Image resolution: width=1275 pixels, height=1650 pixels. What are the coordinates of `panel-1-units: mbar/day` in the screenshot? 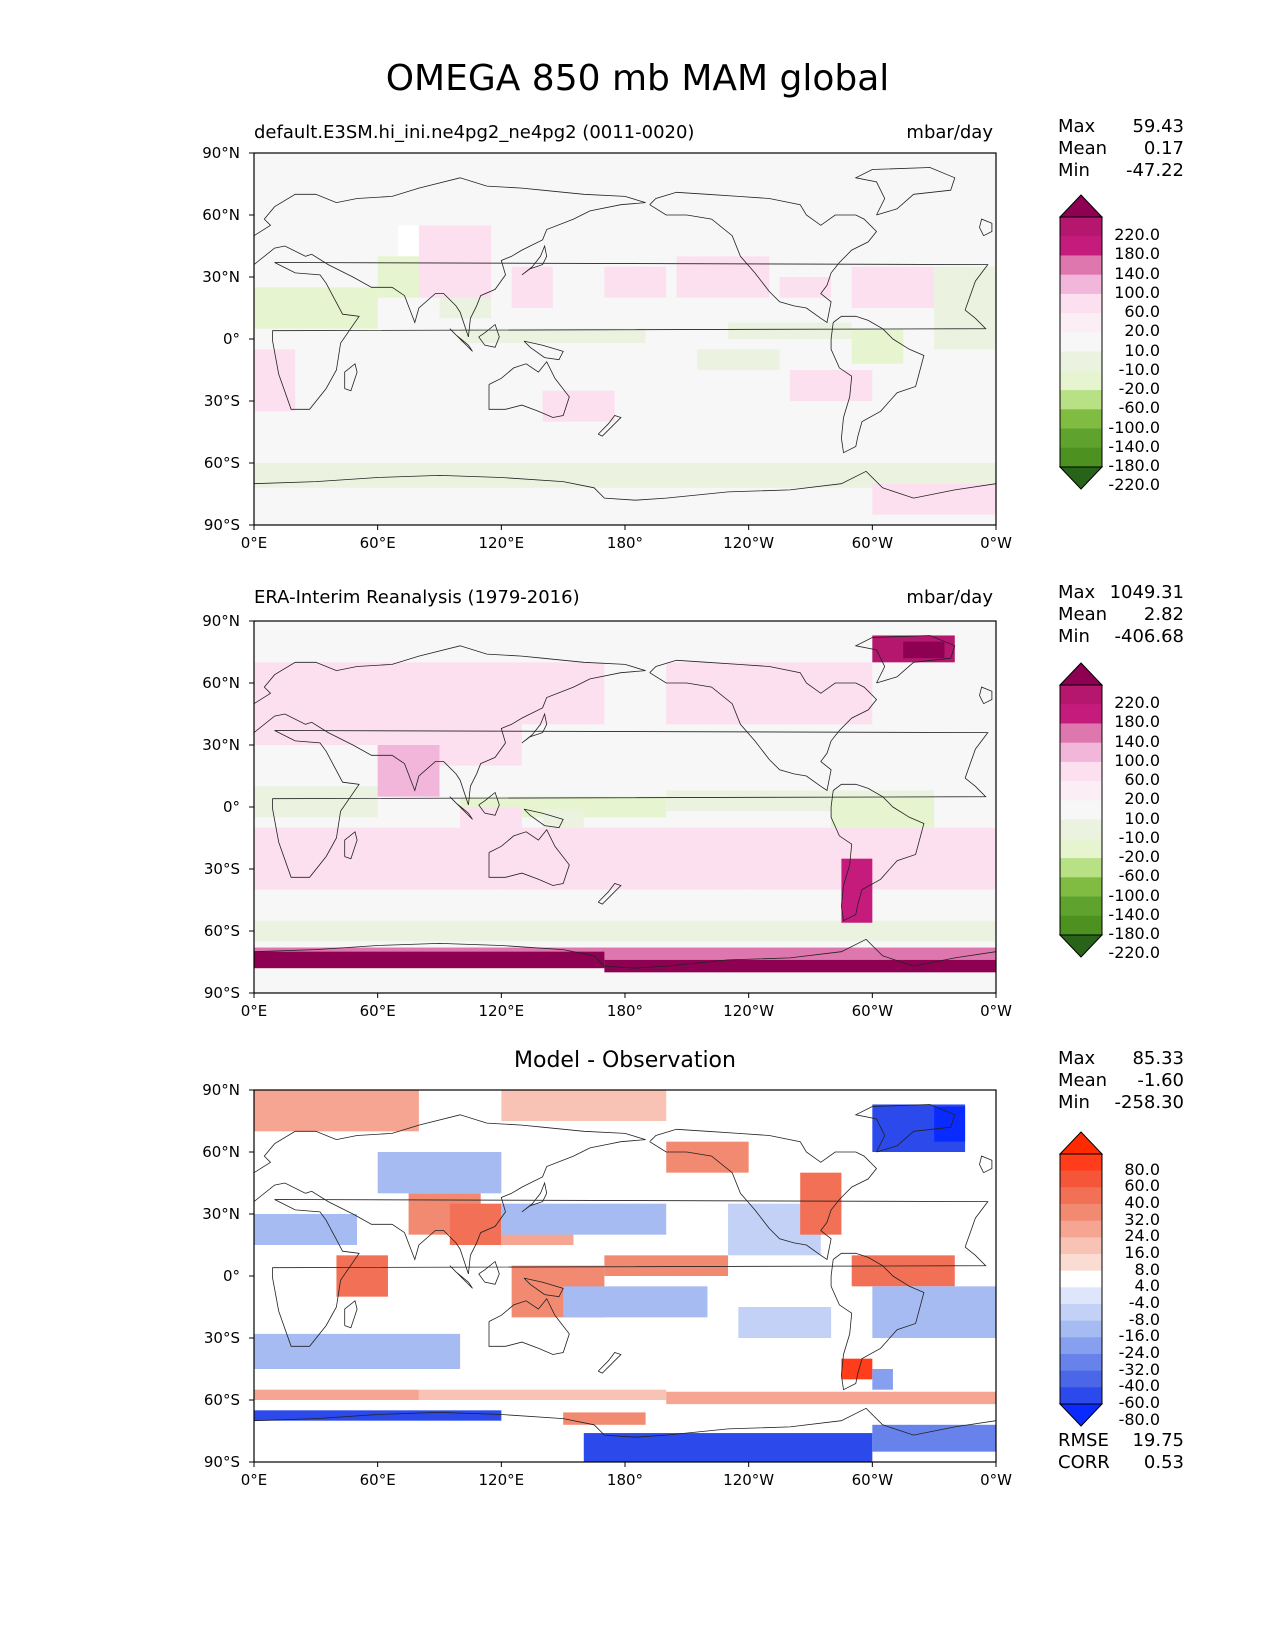 It's located at (949, 132).